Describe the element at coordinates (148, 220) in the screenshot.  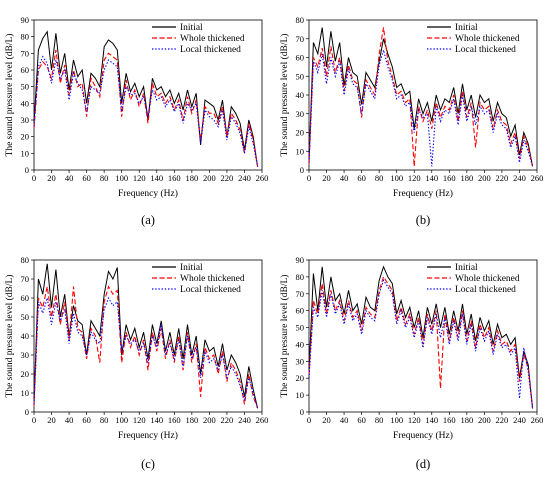
I see `panel-caption: (a)` at that location.